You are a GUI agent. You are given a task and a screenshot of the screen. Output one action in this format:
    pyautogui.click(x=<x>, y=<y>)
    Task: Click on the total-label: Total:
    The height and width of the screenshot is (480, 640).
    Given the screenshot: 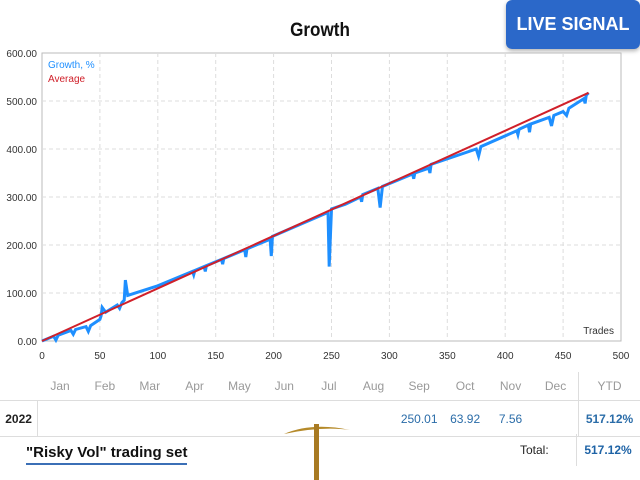 What is the action you would take?
    pyautogui.click(x=534, y=450)
    